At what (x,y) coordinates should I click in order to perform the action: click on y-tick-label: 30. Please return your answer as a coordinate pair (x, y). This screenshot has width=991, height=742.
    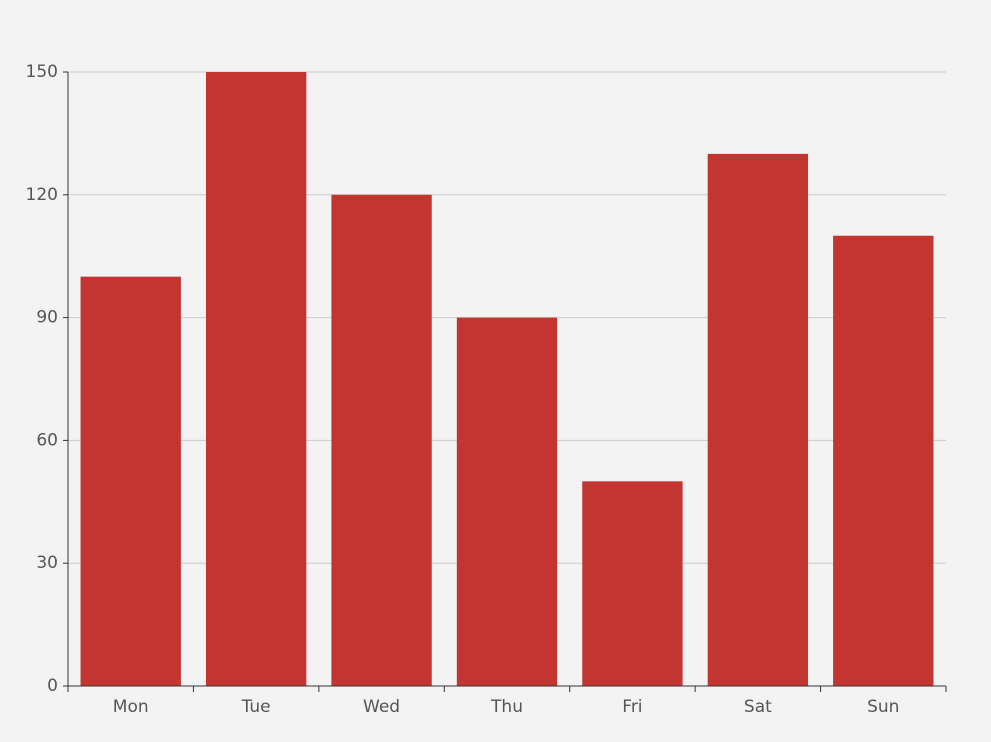
    Looking at the image, I should click on (47, 563).